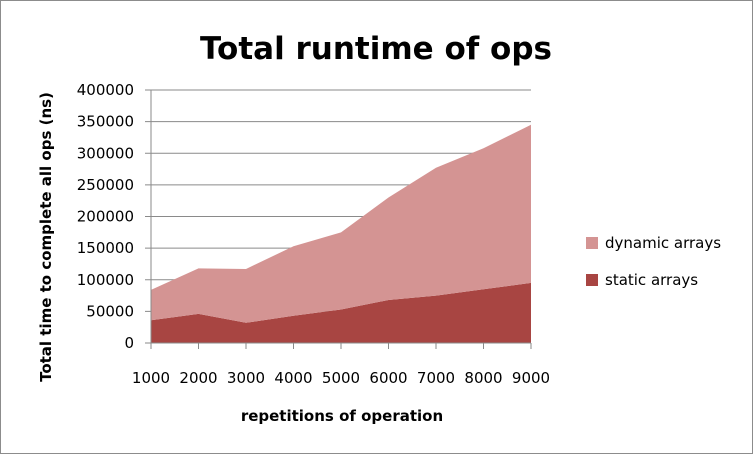  Describe the element at coordinates (105, 153) in the screenshot. I see `y-tick-label-300000: 300000` at that location.